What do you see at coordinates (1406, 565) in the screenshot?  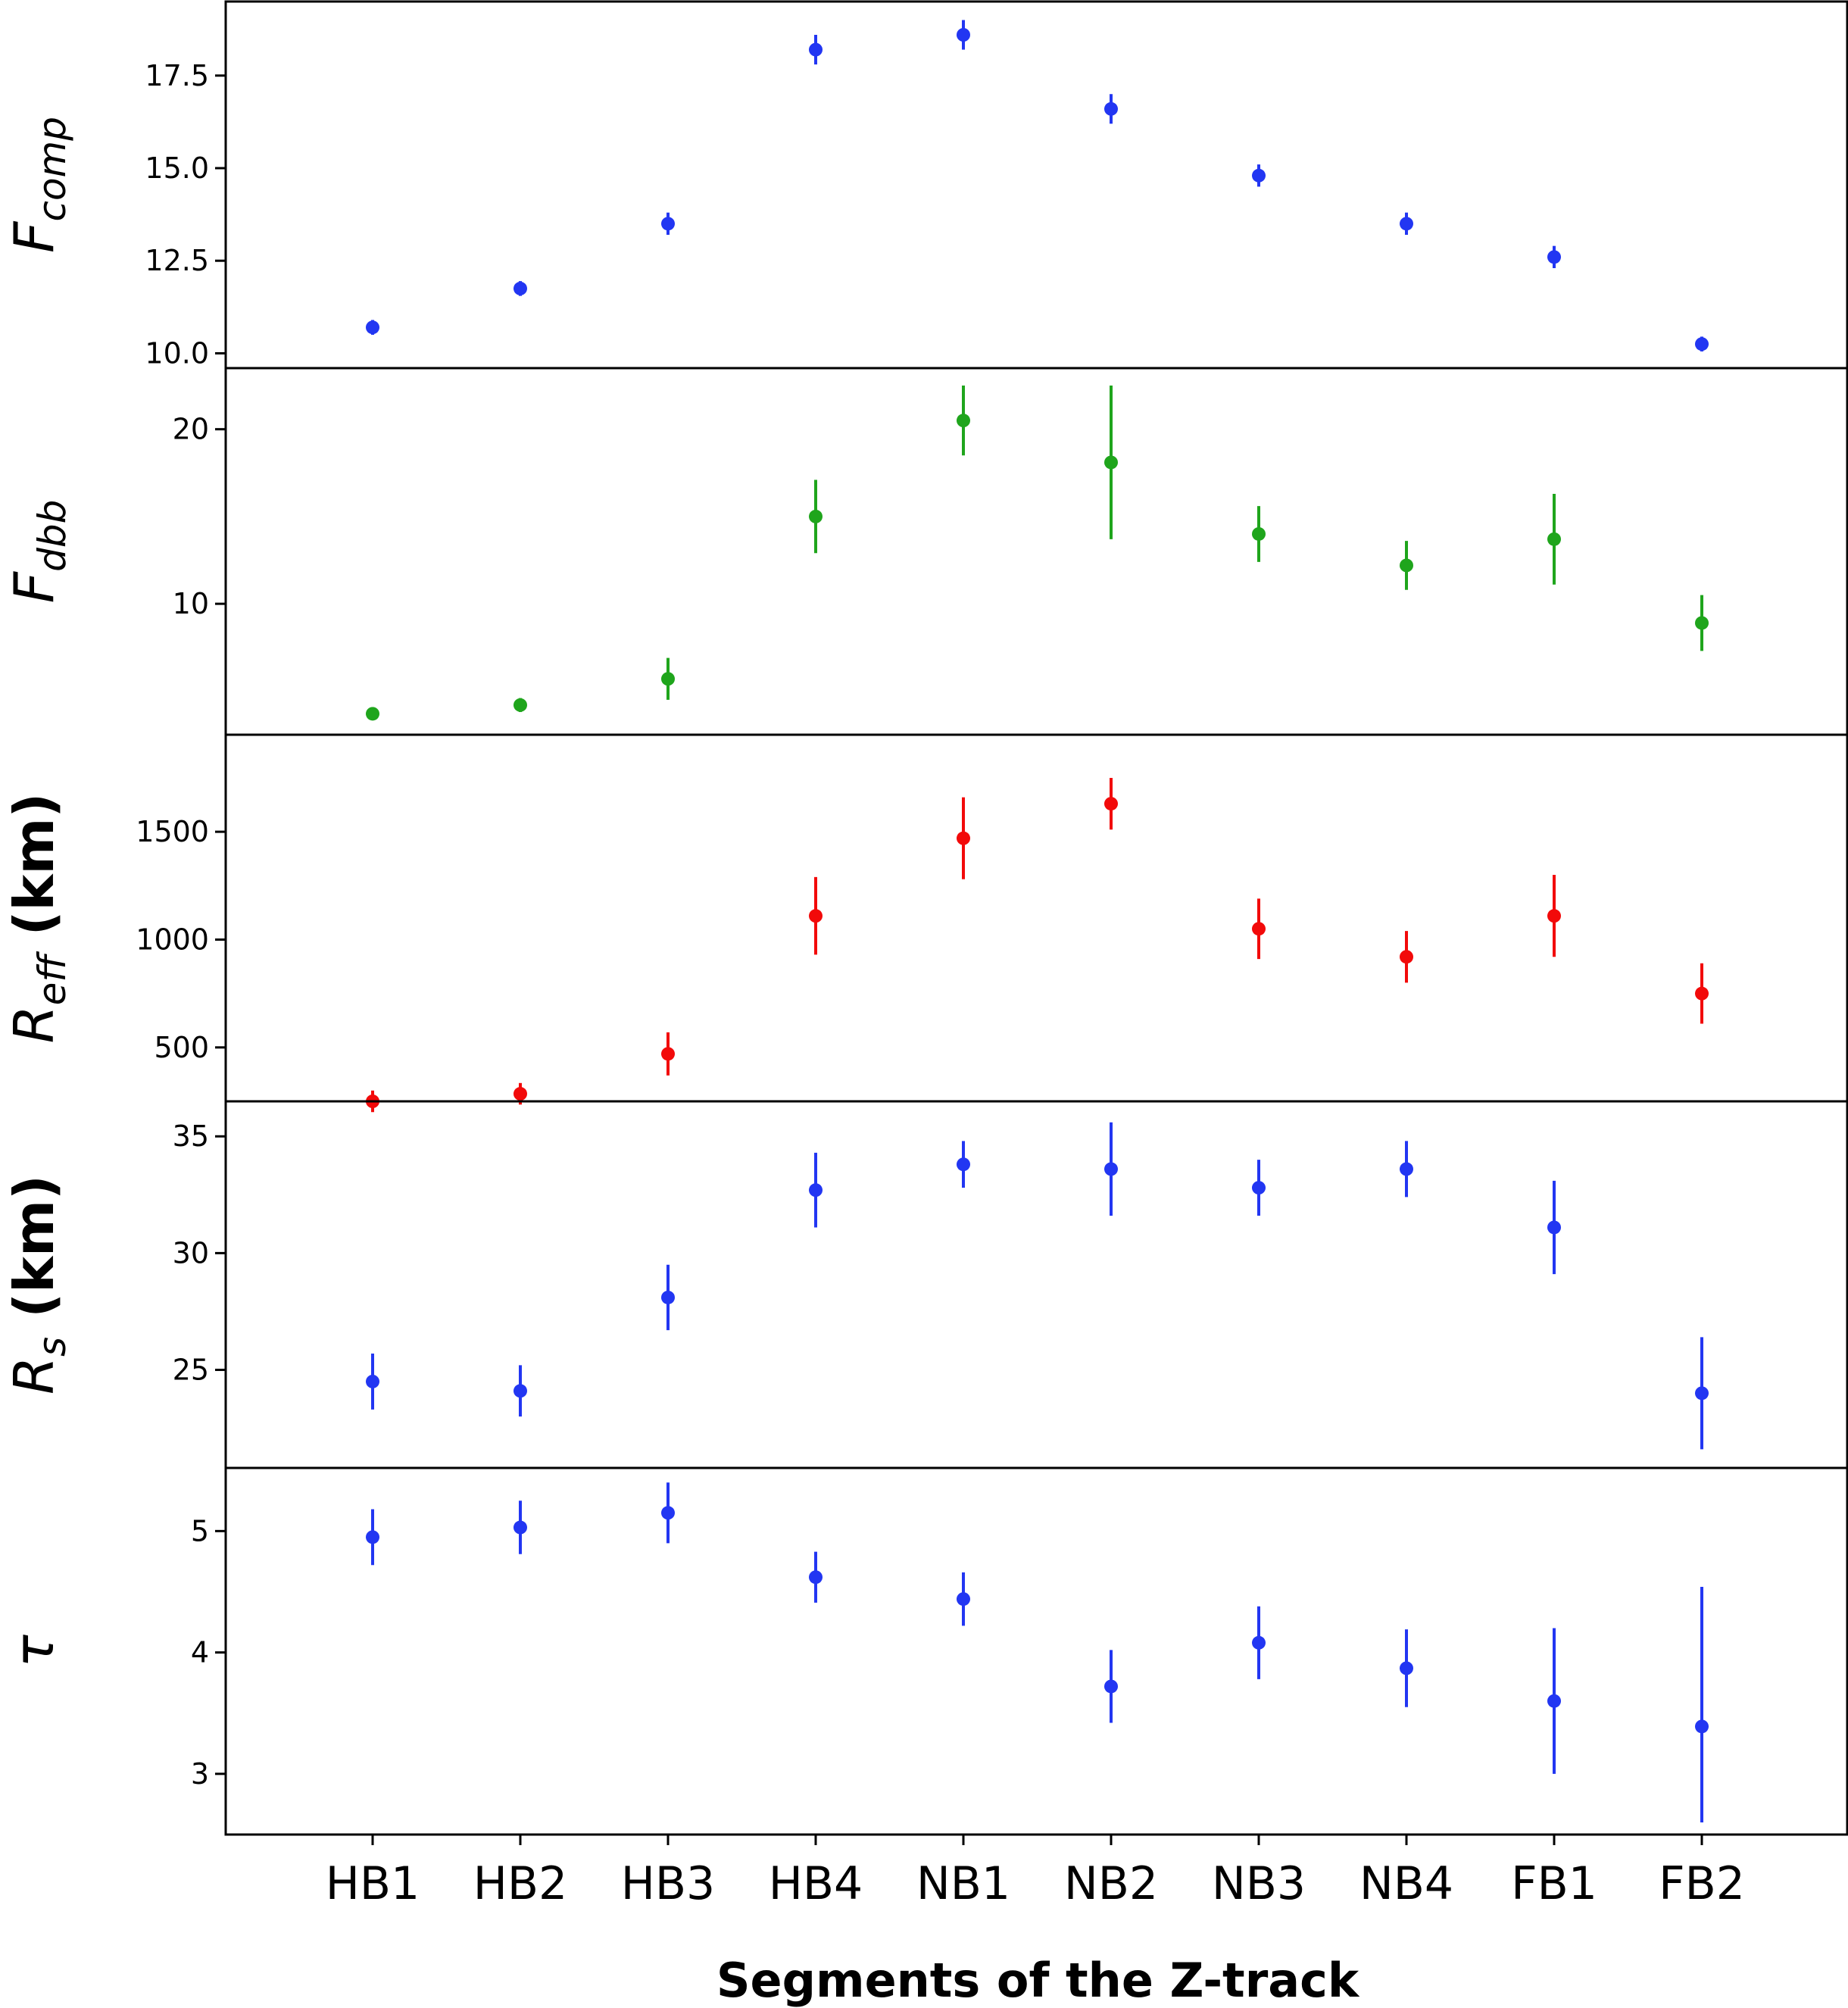 I see `data-point-fdbb-NB4` at bounding box center [1406, 565].